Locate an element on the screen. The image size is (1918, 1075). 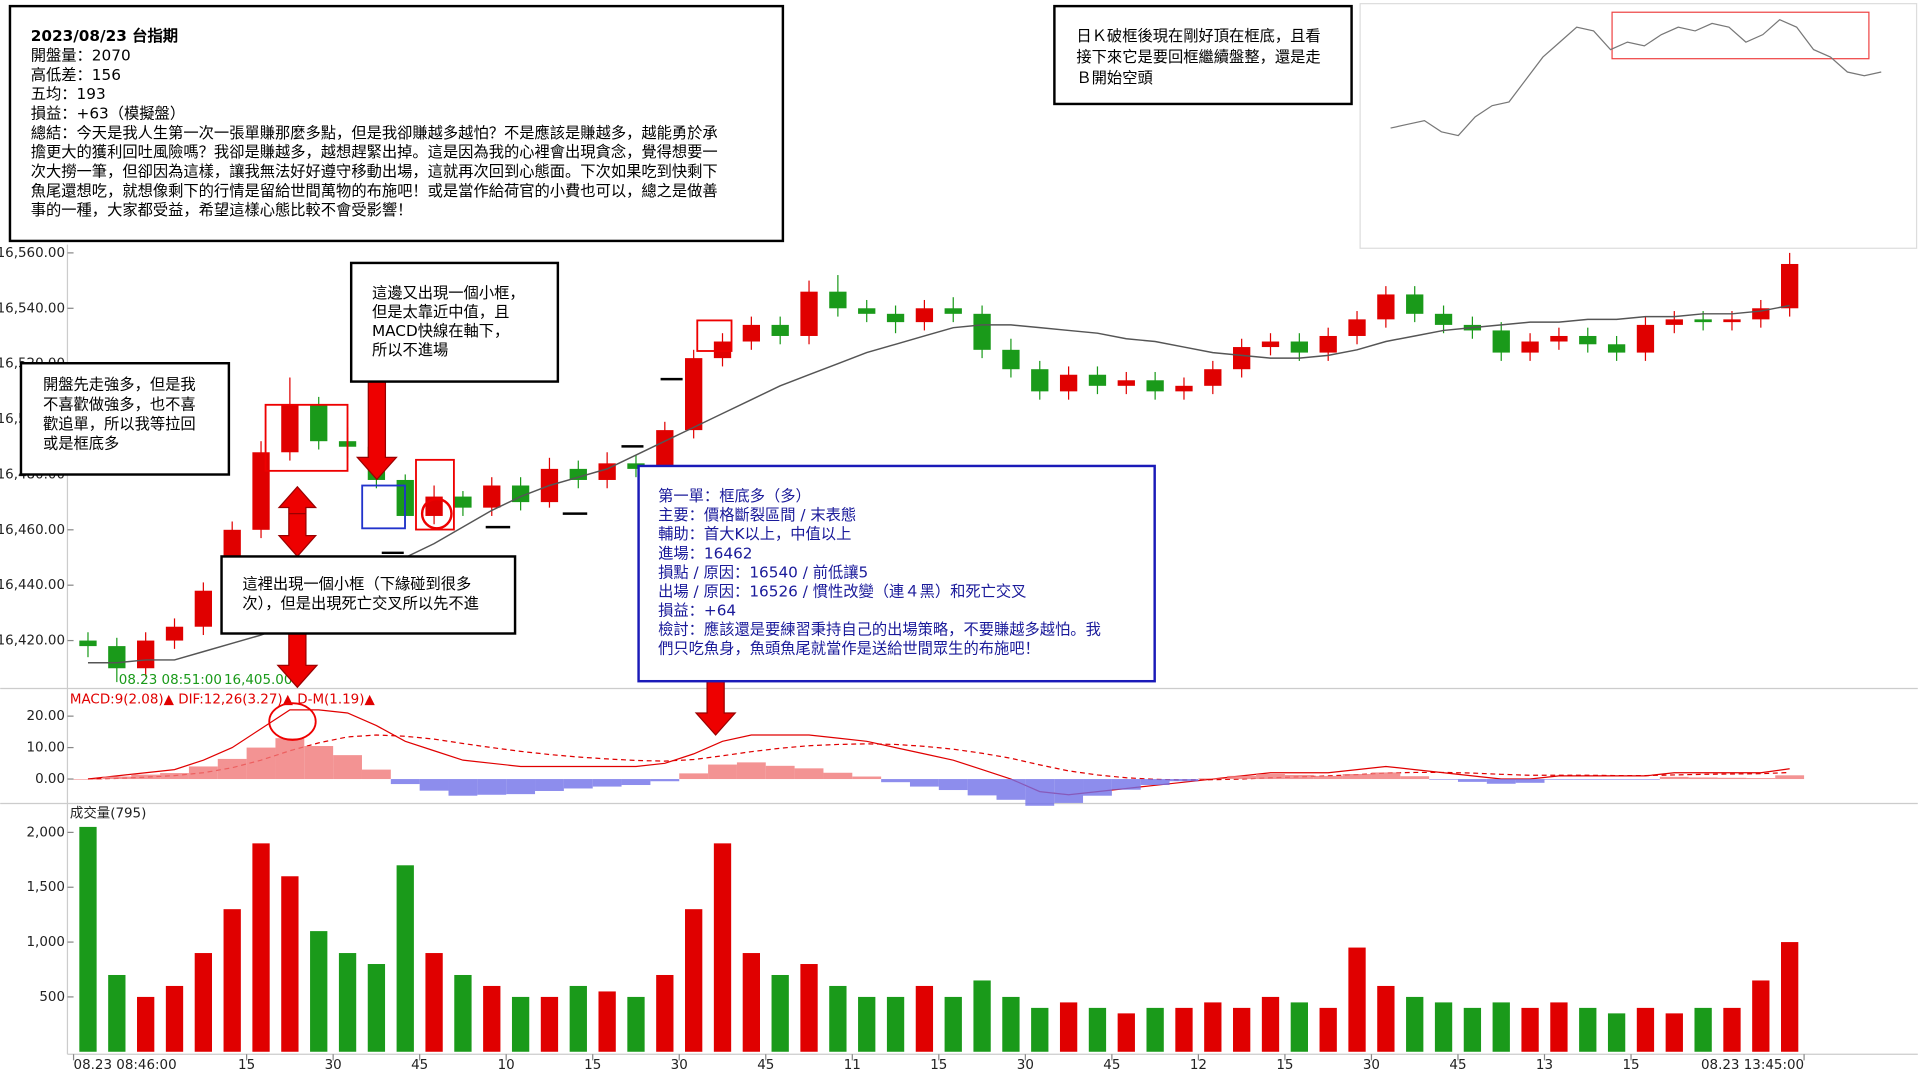
cursor-price: 16,405.00 is located at coordinates (258, 680).